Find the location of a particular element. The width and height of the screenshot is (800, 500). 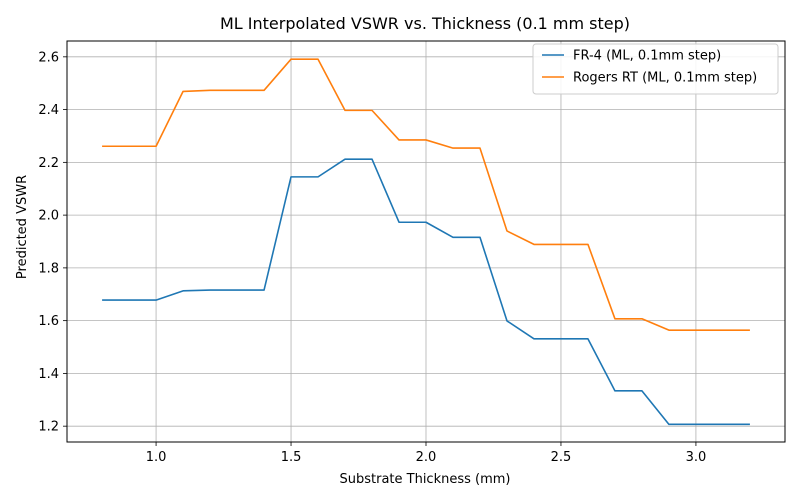

x-tick-label: 2.0 is located at coordinates (426, 457).